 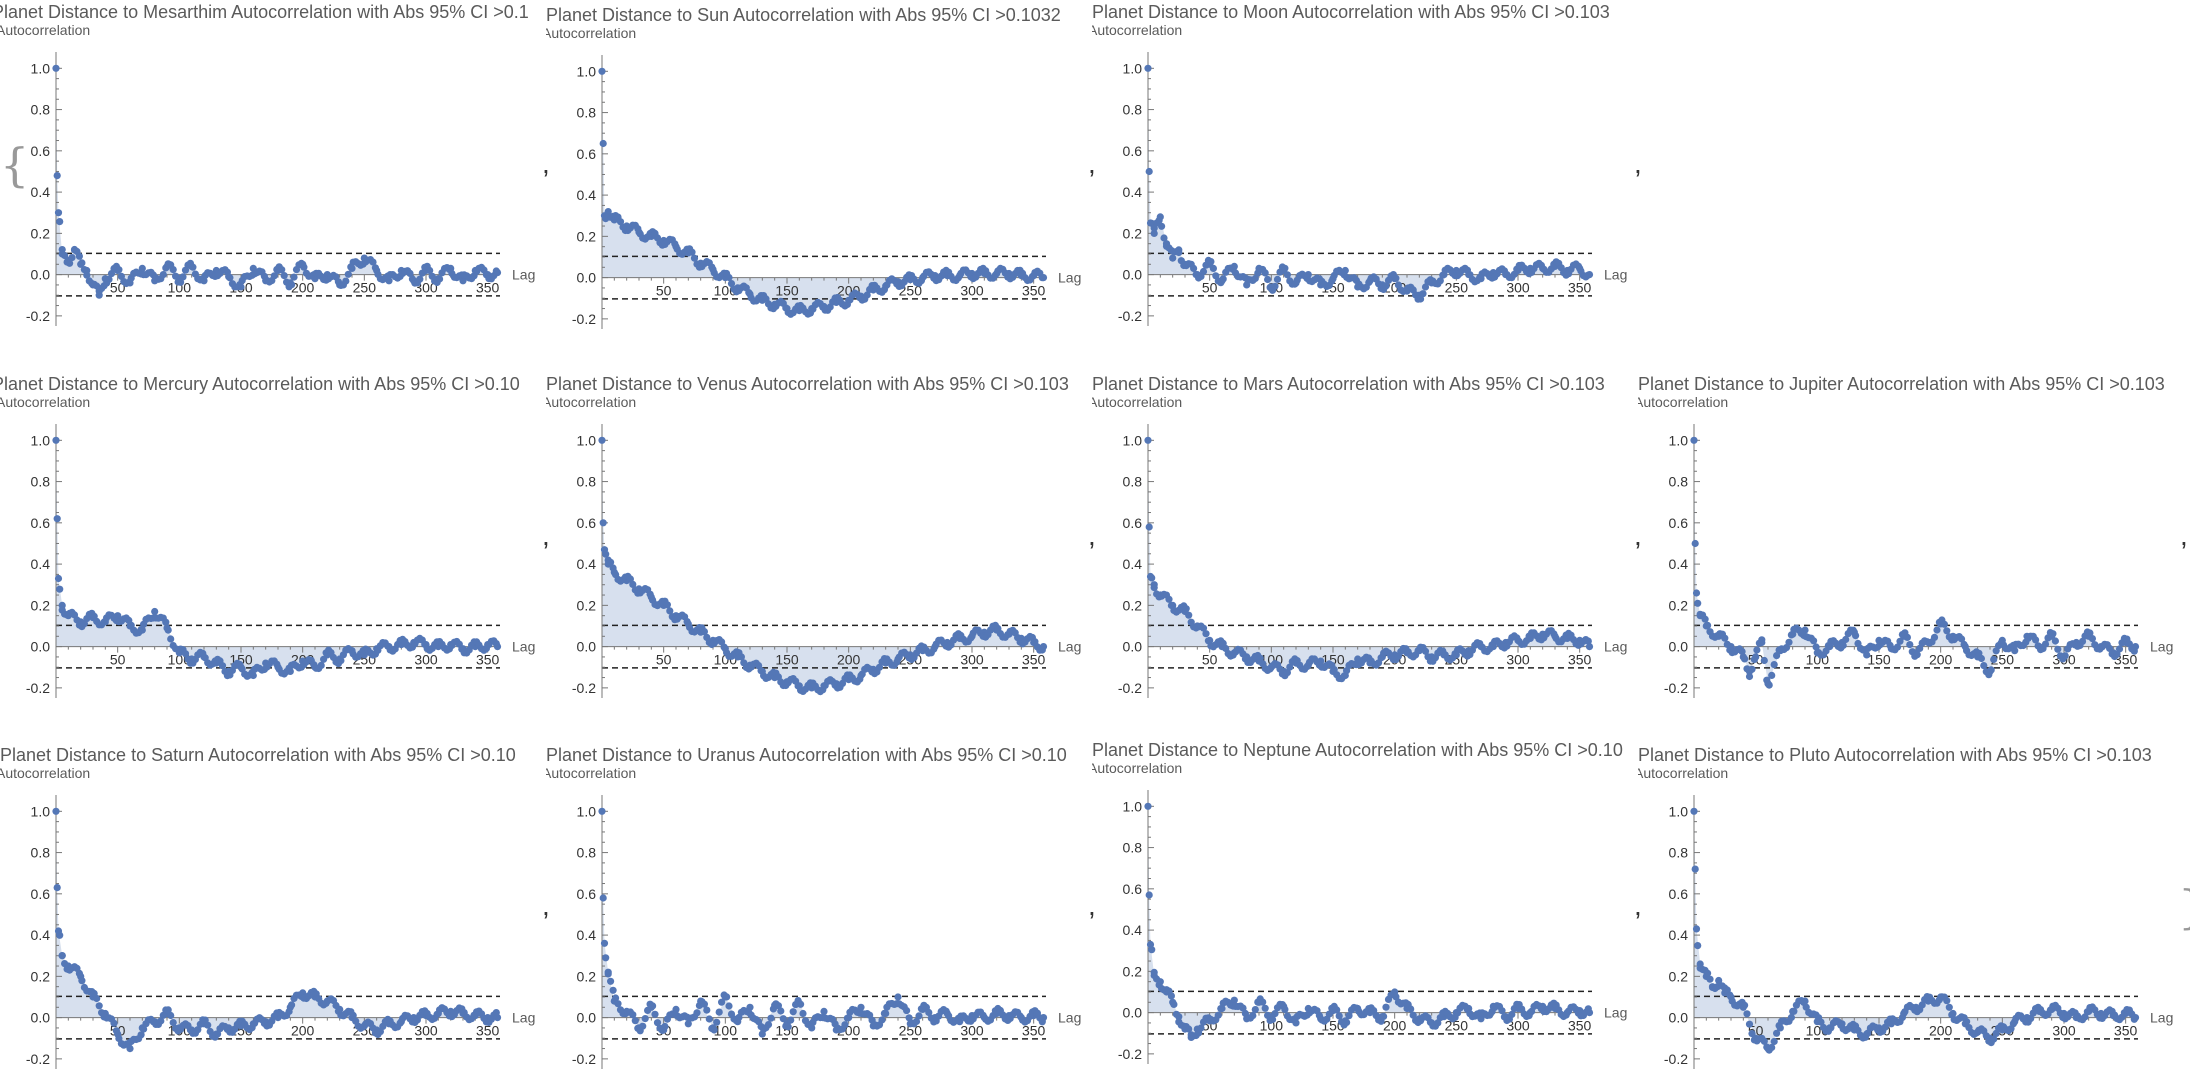 What do you see at coordinates (45, 402) in the screenshot?
I see `y-axis-label: Autocorrelation` at bounding box center [45, 402].